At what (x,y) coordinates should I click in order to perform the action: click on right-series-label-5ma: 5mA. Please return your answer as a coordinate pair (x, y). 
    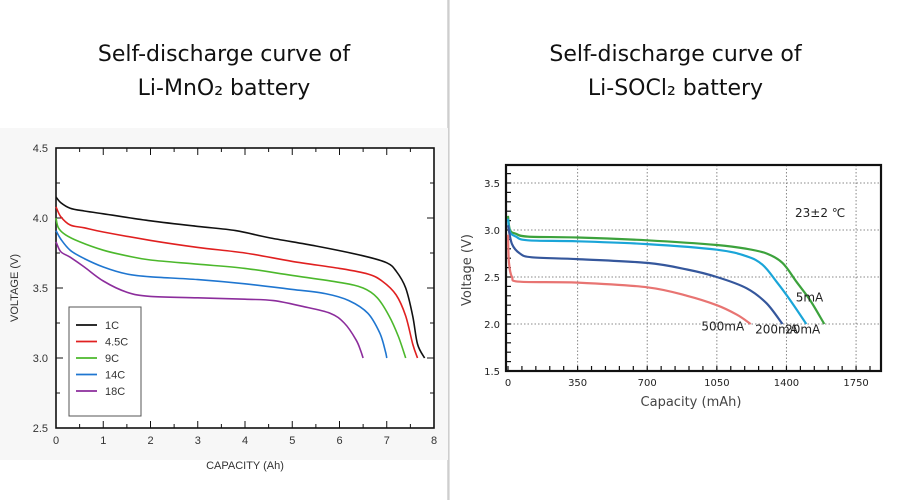
    Looking at the image, I should click on (810, 297).